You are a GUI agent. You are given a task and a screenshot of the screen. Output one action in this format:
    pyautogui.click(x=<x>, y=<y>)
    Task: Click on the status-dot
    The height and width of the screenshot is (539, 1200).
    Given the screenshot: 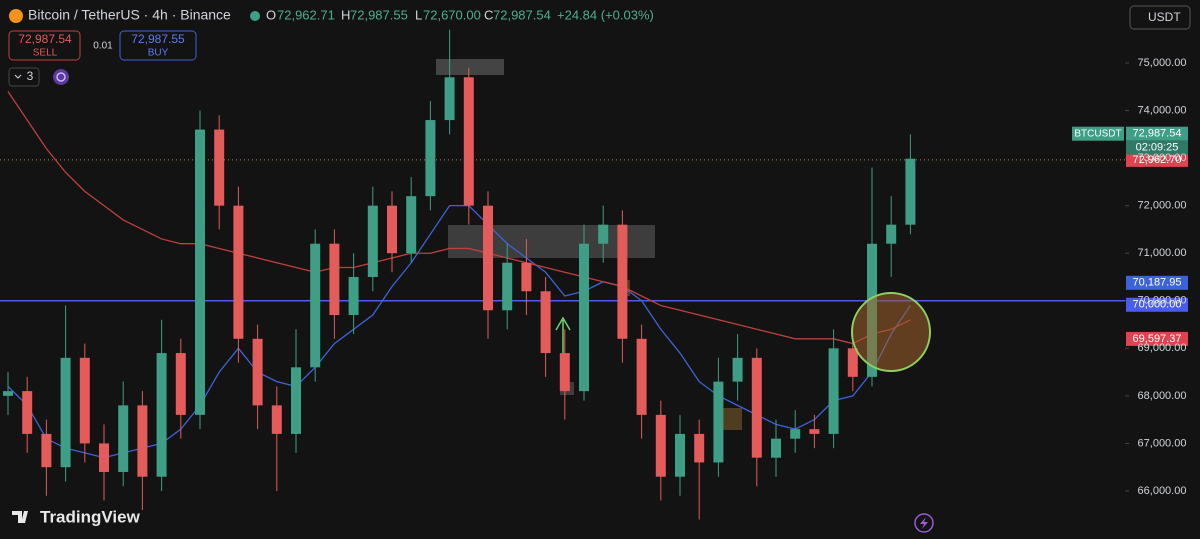 What is the action you would take?
    pyautogui.click(x=255, y=16)
    